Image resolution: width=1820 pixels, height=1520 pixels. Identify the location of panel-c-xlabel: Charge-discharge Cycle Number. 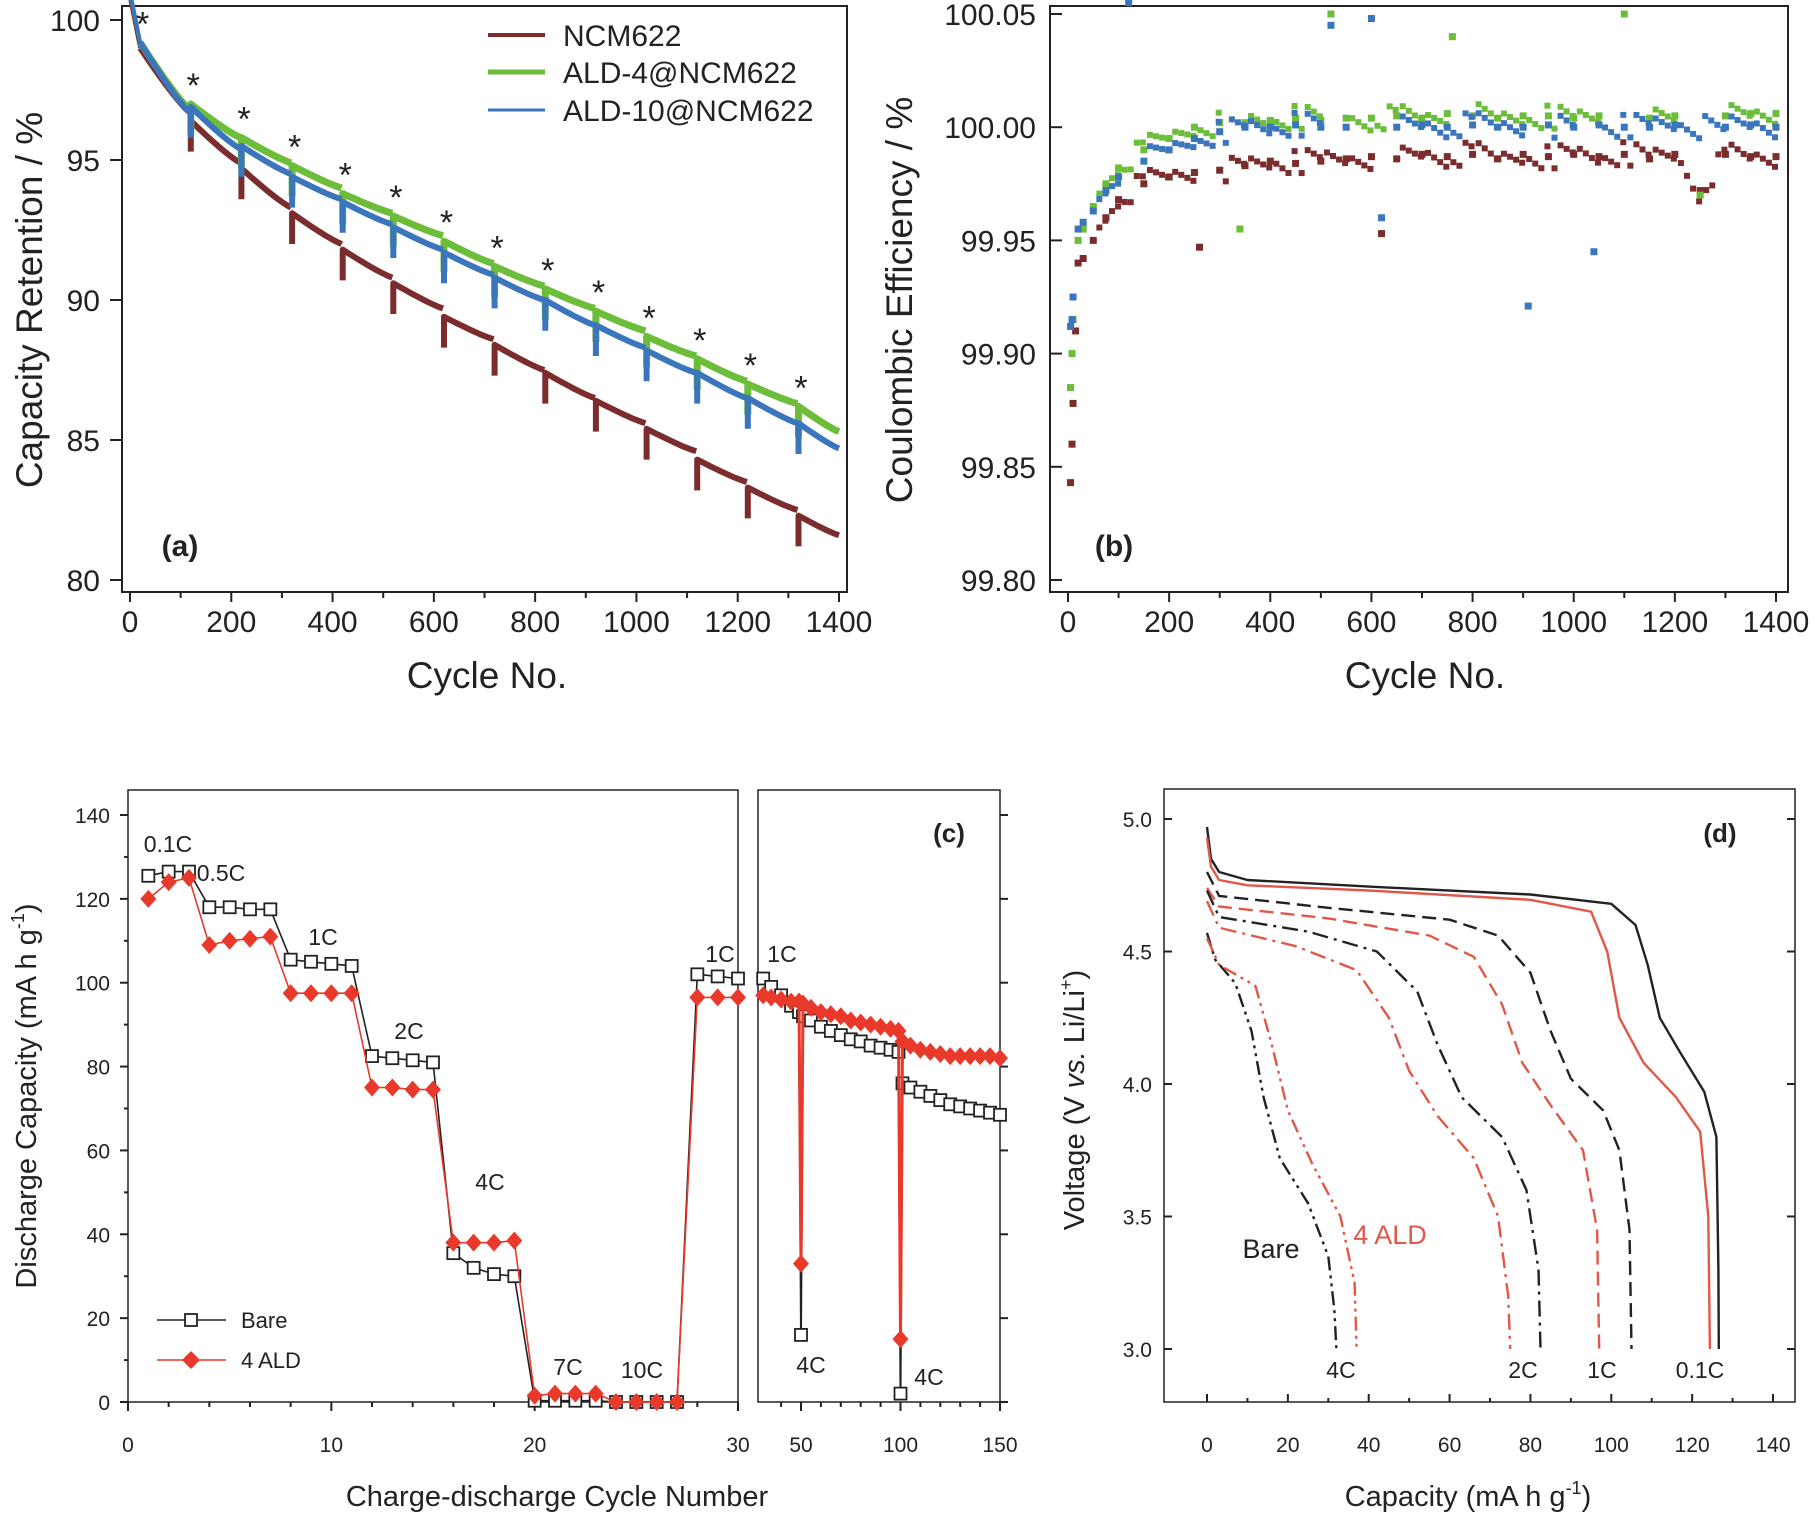
(557, 1497).